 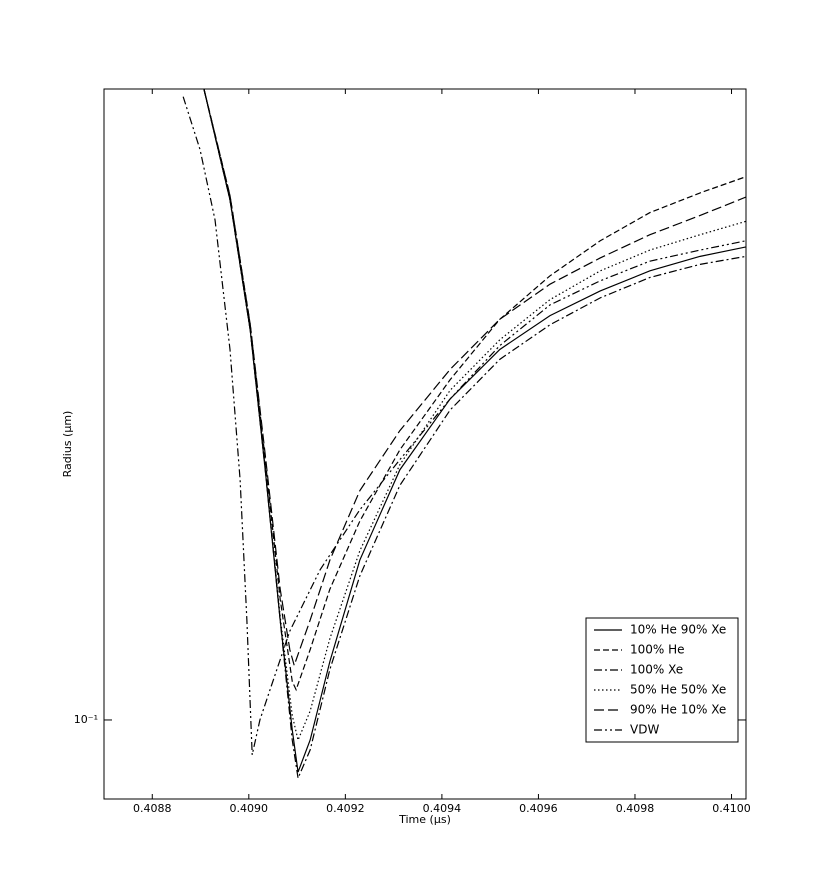 What do you see at coordinates (644, 730) in the screenshot?
I see `legend-label: VDW` at bounding box center [644, 730].